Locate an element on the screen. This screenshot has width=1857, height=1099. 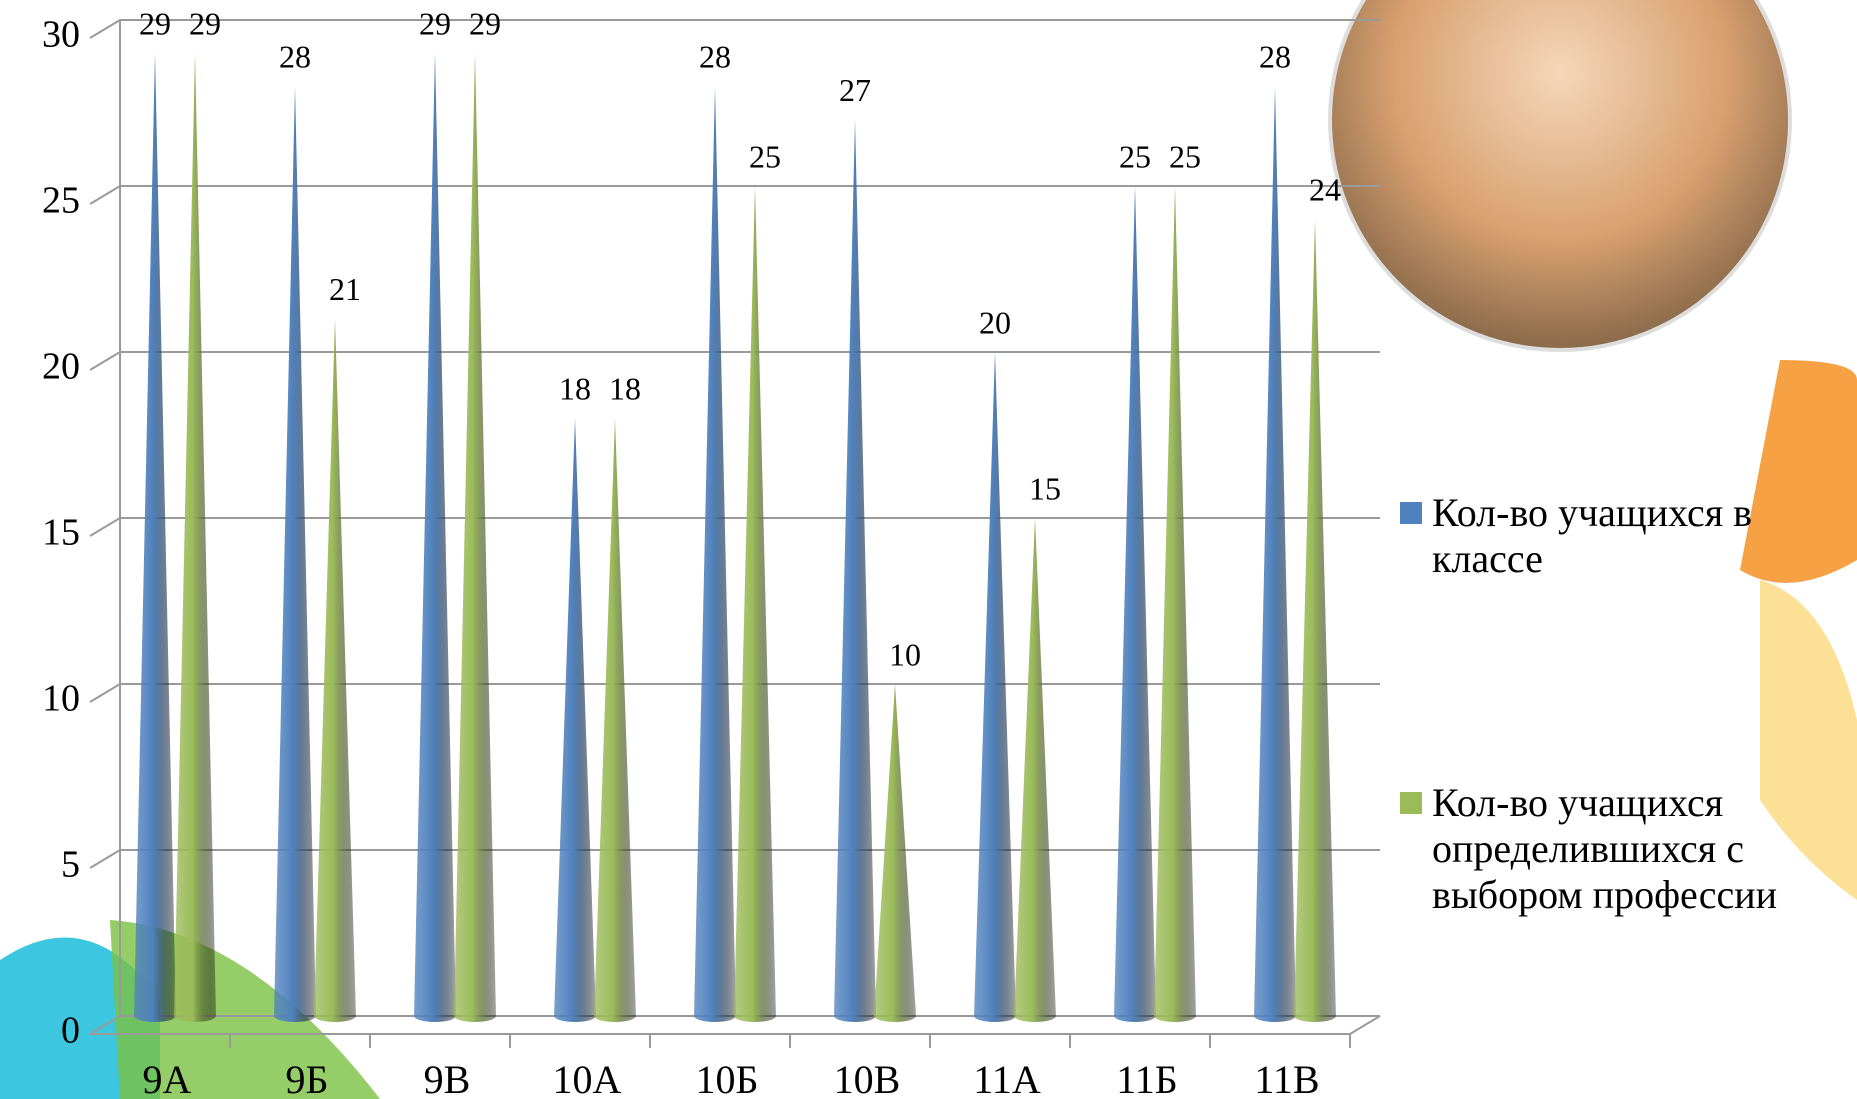
x-tick-label: 11А is located at coordinates (1007, 1078).